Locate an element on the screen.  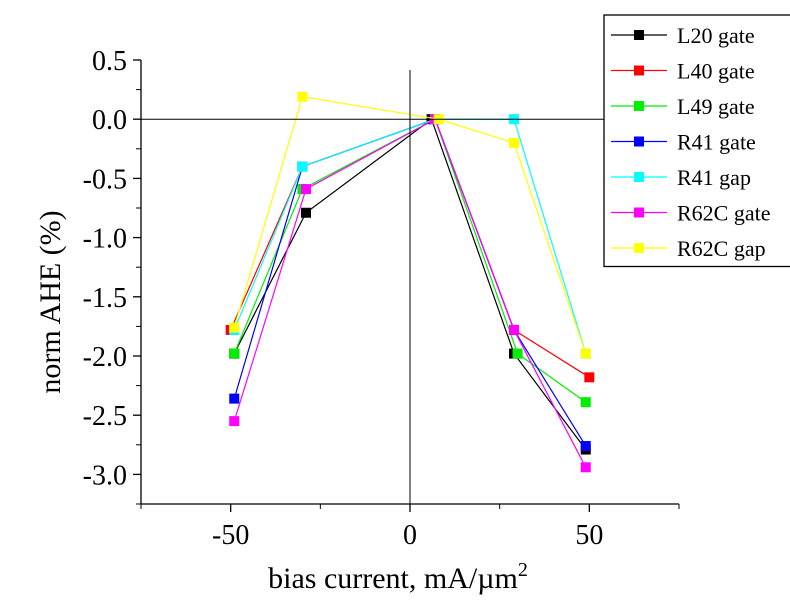
y-tick-label: -2.5 is located at coordinates (105, 416).